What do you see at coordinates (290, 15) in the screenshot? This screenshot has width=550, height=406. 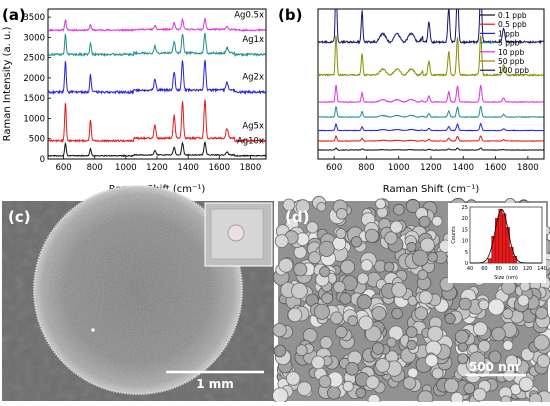 I see `panel-label-b: (b)` at bounding box center [290, 15].